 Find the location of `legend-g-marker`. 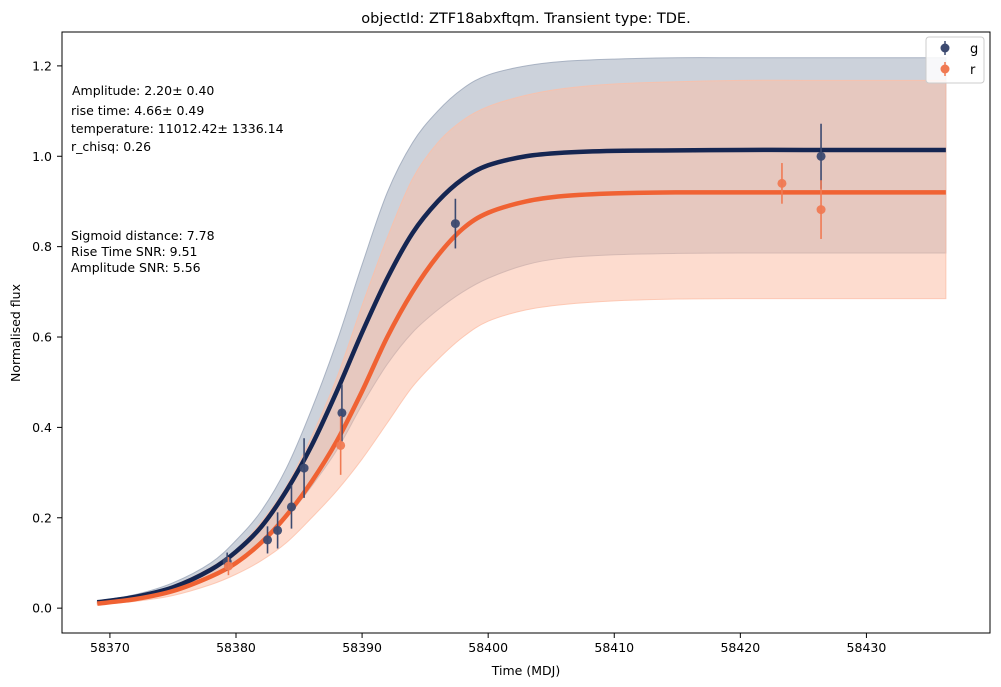

legend-g-marker is located at coordinates (945, 48).